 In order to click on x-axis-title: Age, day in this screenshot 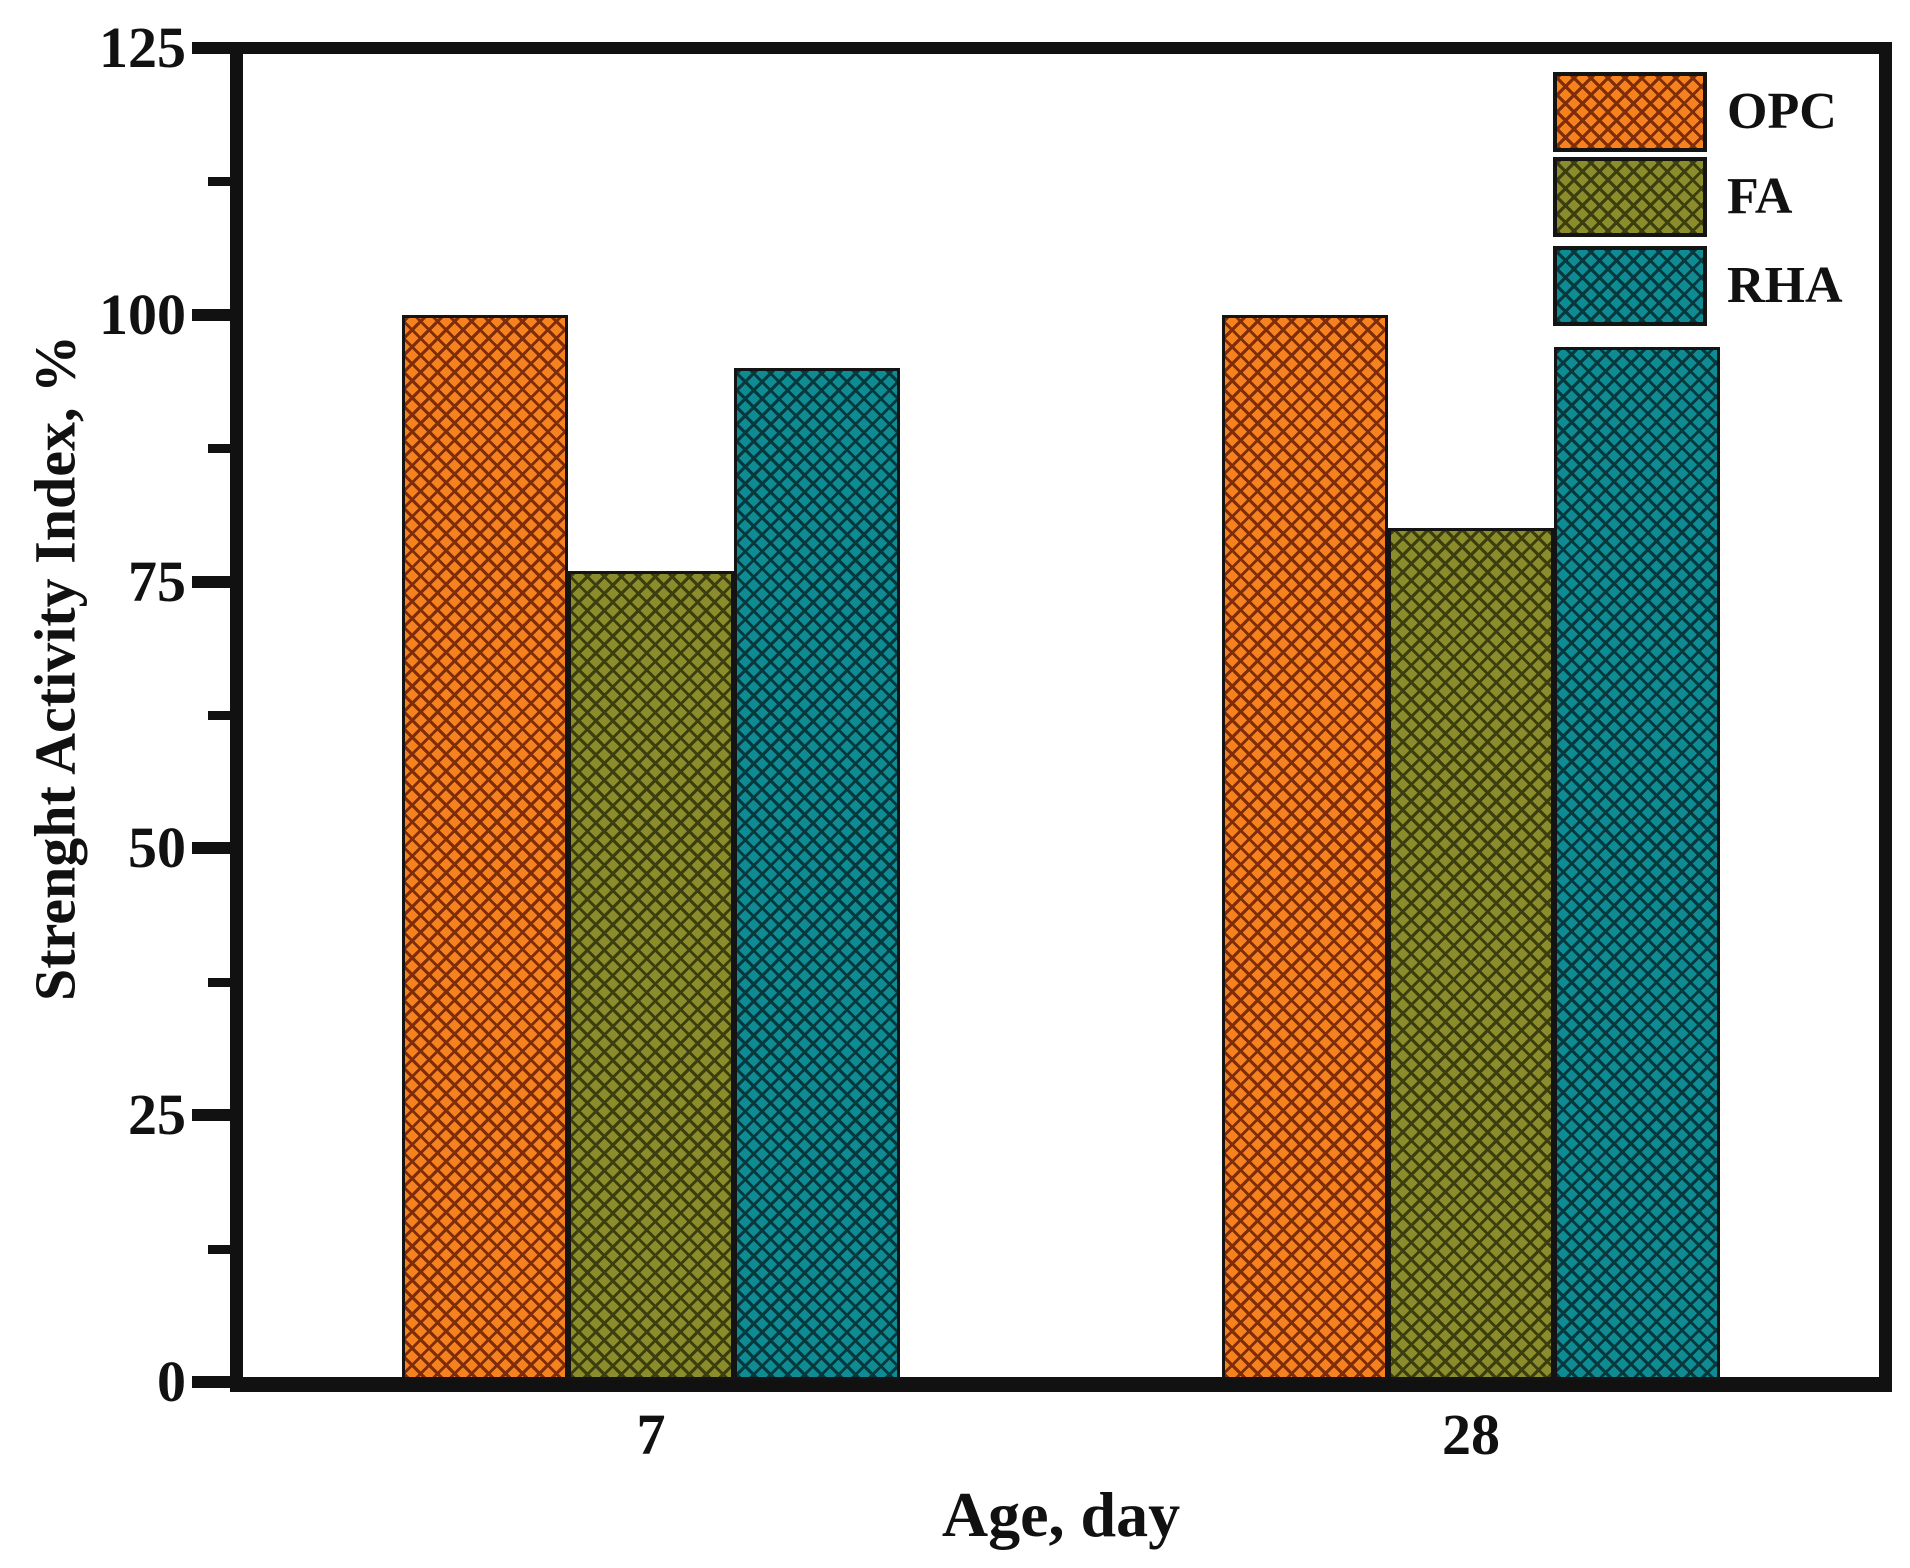, I will do `click(1061, 1514)`.